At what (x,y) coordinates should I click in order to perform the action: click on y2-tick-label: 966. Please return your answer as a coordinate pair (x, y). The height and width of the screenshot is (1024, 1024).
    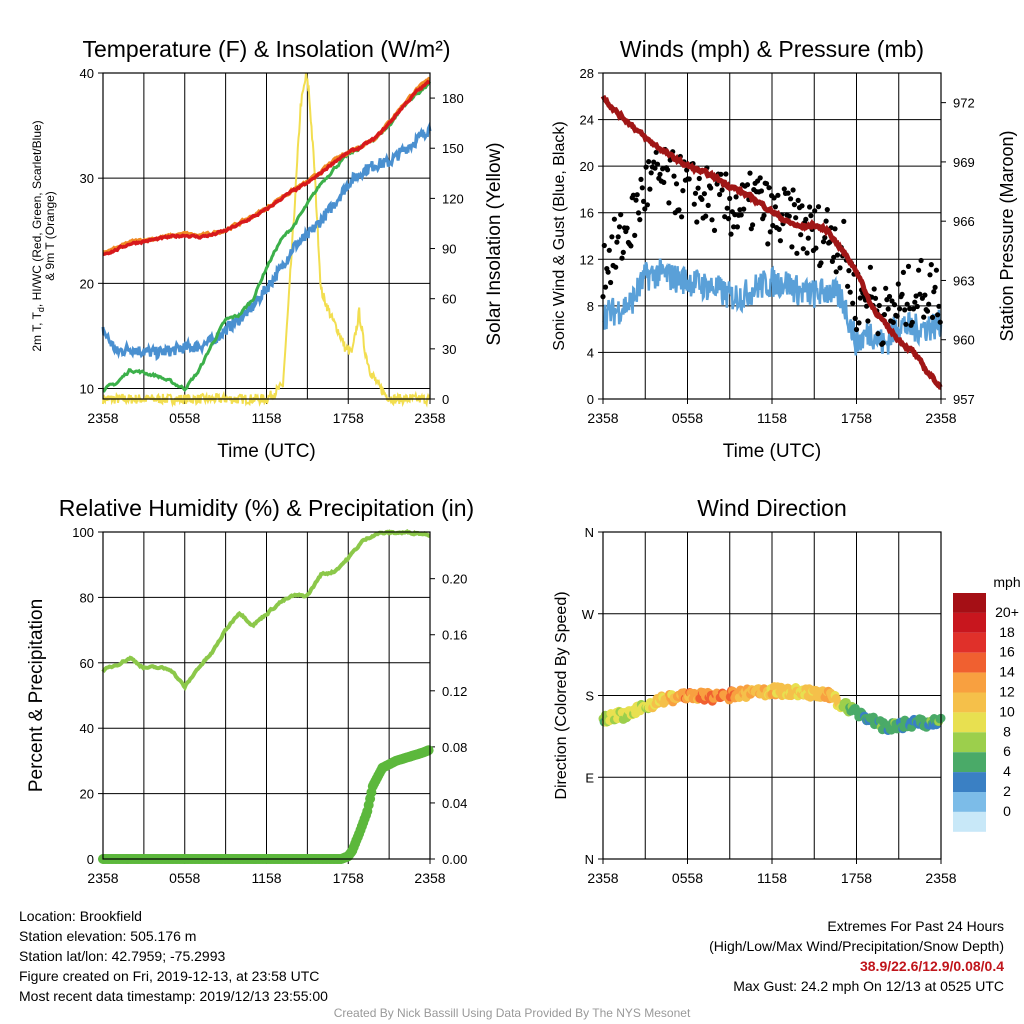
    Looking at the image, I should click on (964, 221).